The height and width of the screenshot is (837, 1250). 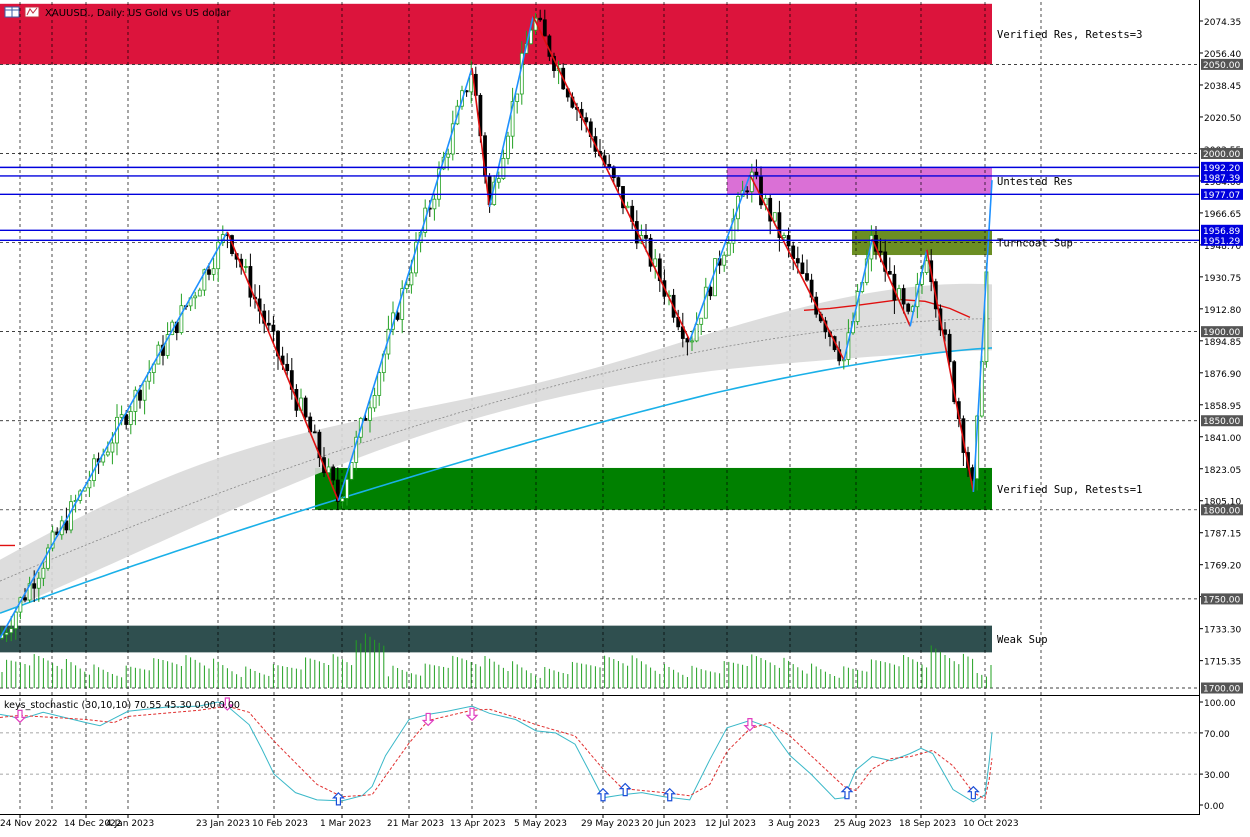 I want to click on stoch-tick-label-0: 100.00, so click(x=1220, y=704).